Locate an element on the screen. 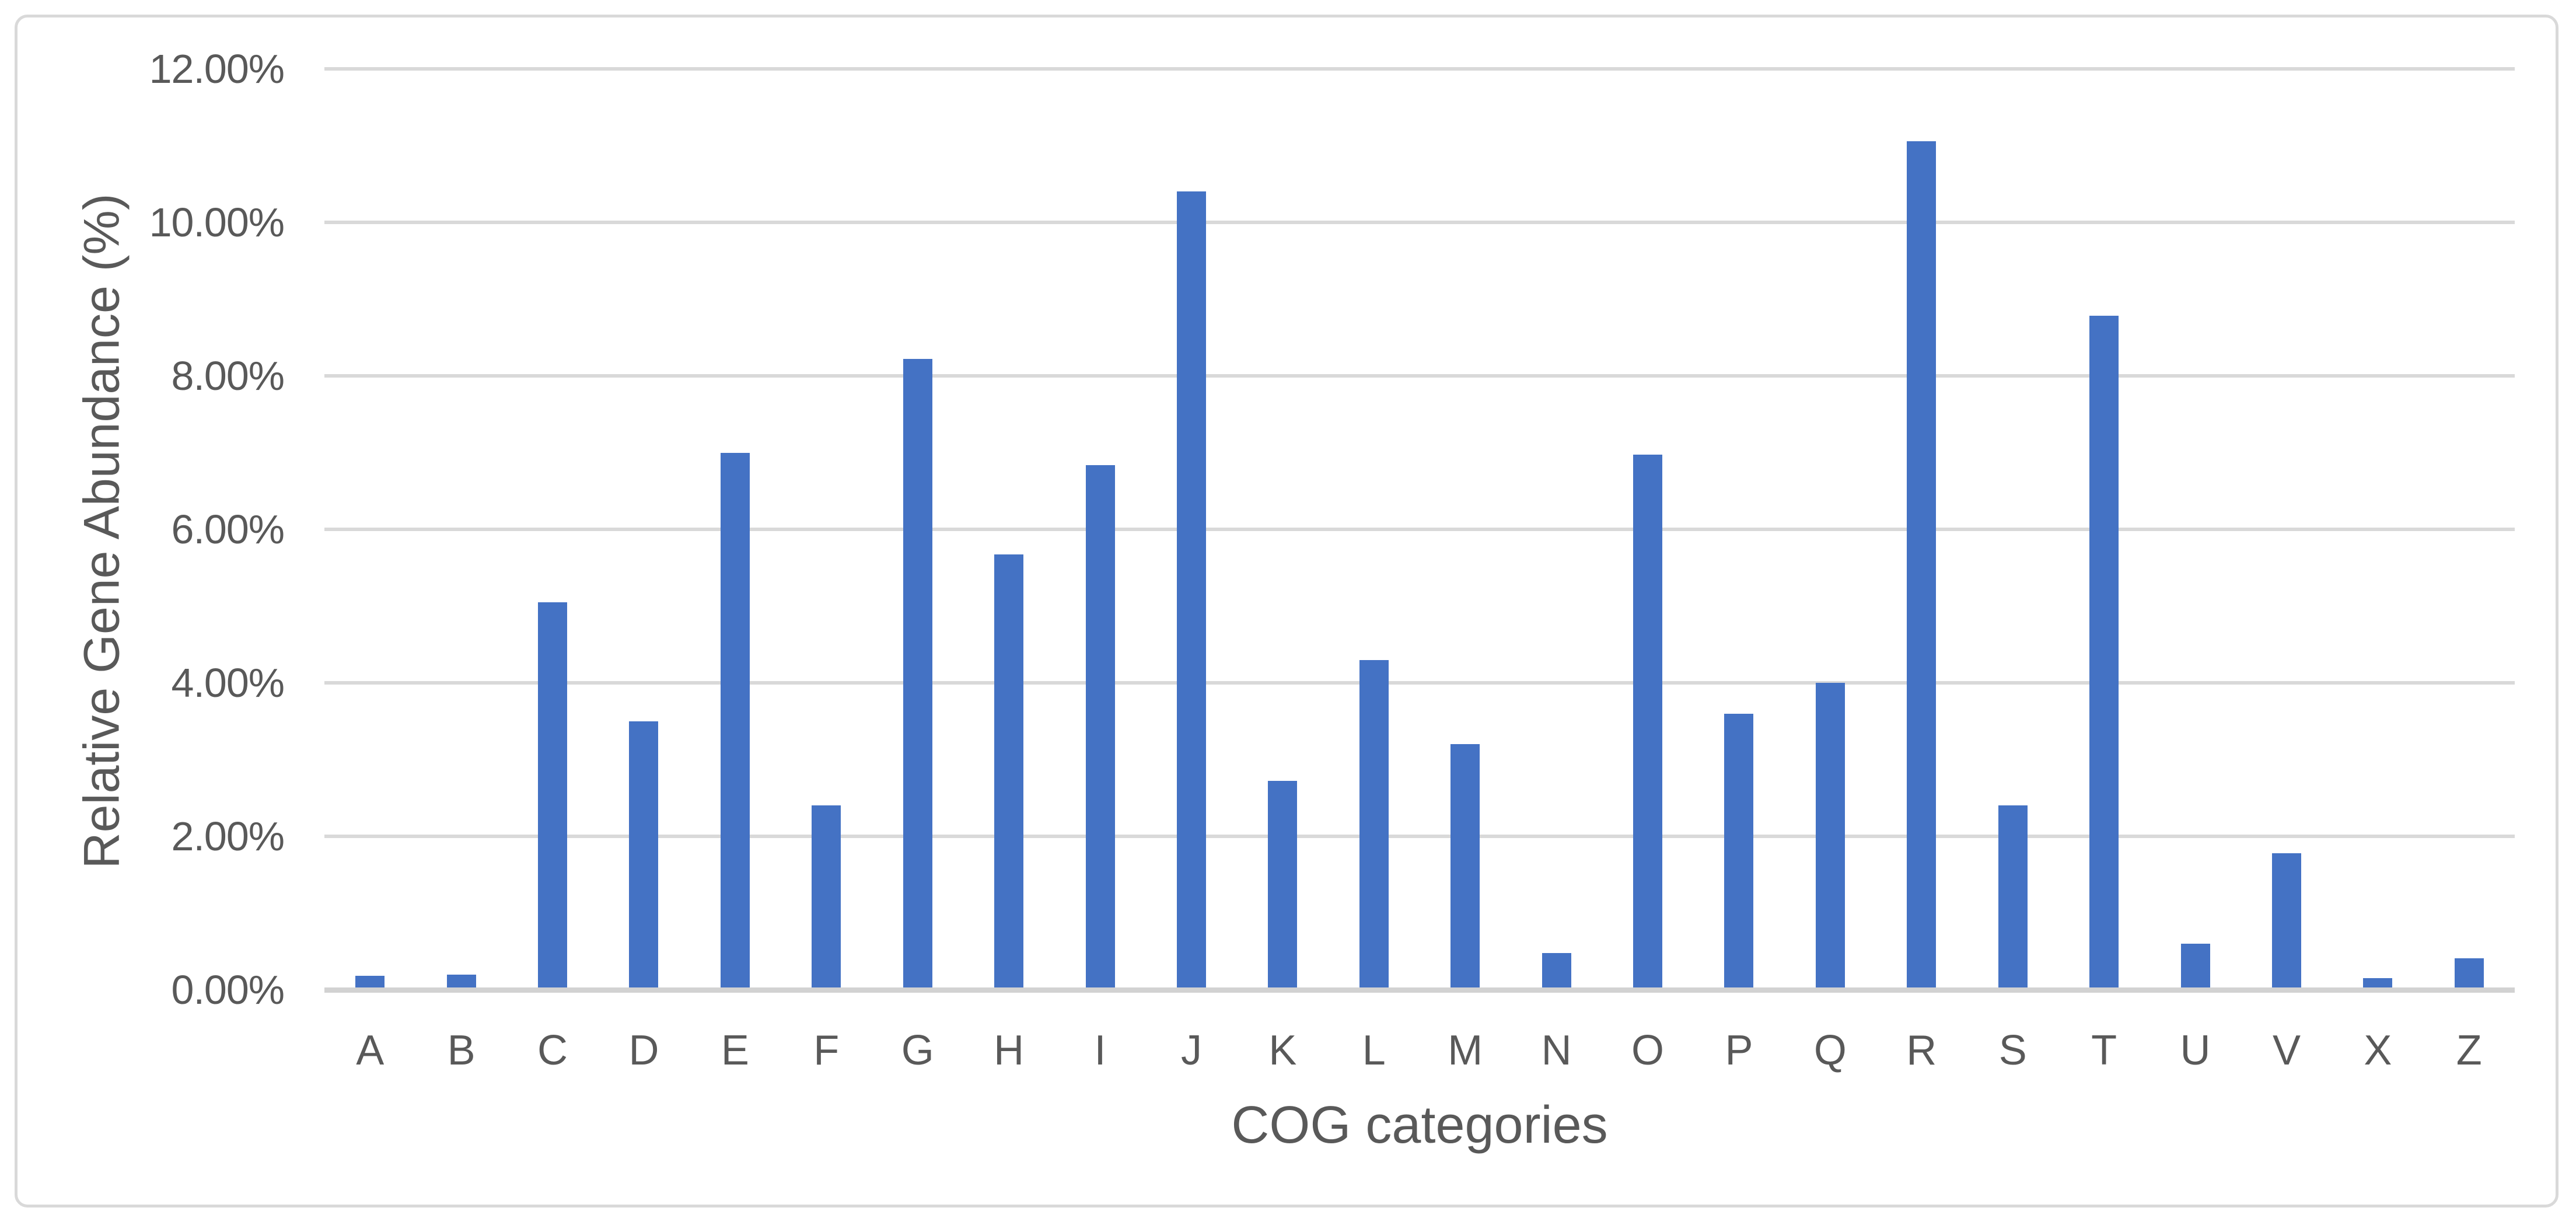  bar-V is located at coordinates (2286, 921).